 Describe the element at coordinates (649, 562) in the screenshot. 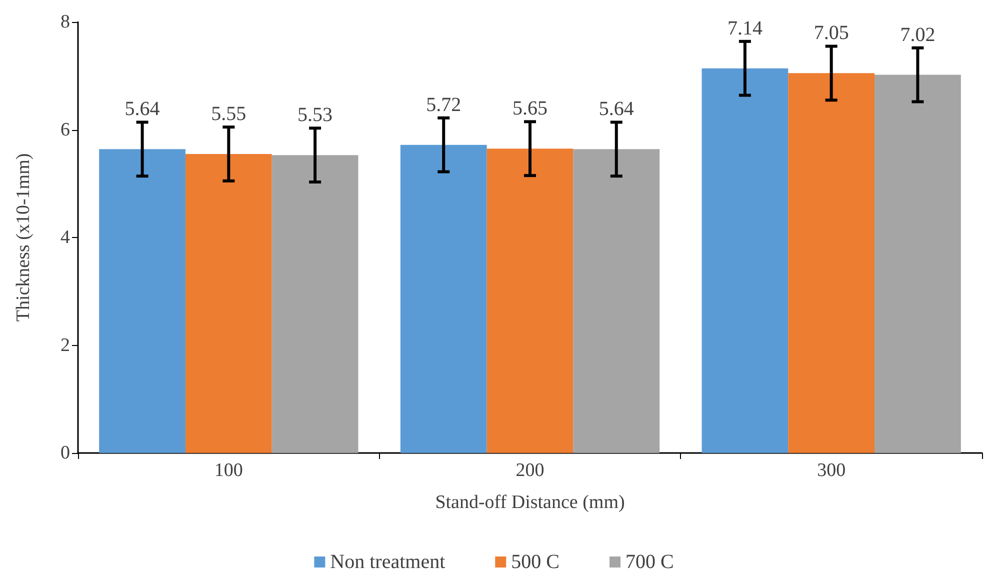

I see `legend-label: 700 C` at that location.